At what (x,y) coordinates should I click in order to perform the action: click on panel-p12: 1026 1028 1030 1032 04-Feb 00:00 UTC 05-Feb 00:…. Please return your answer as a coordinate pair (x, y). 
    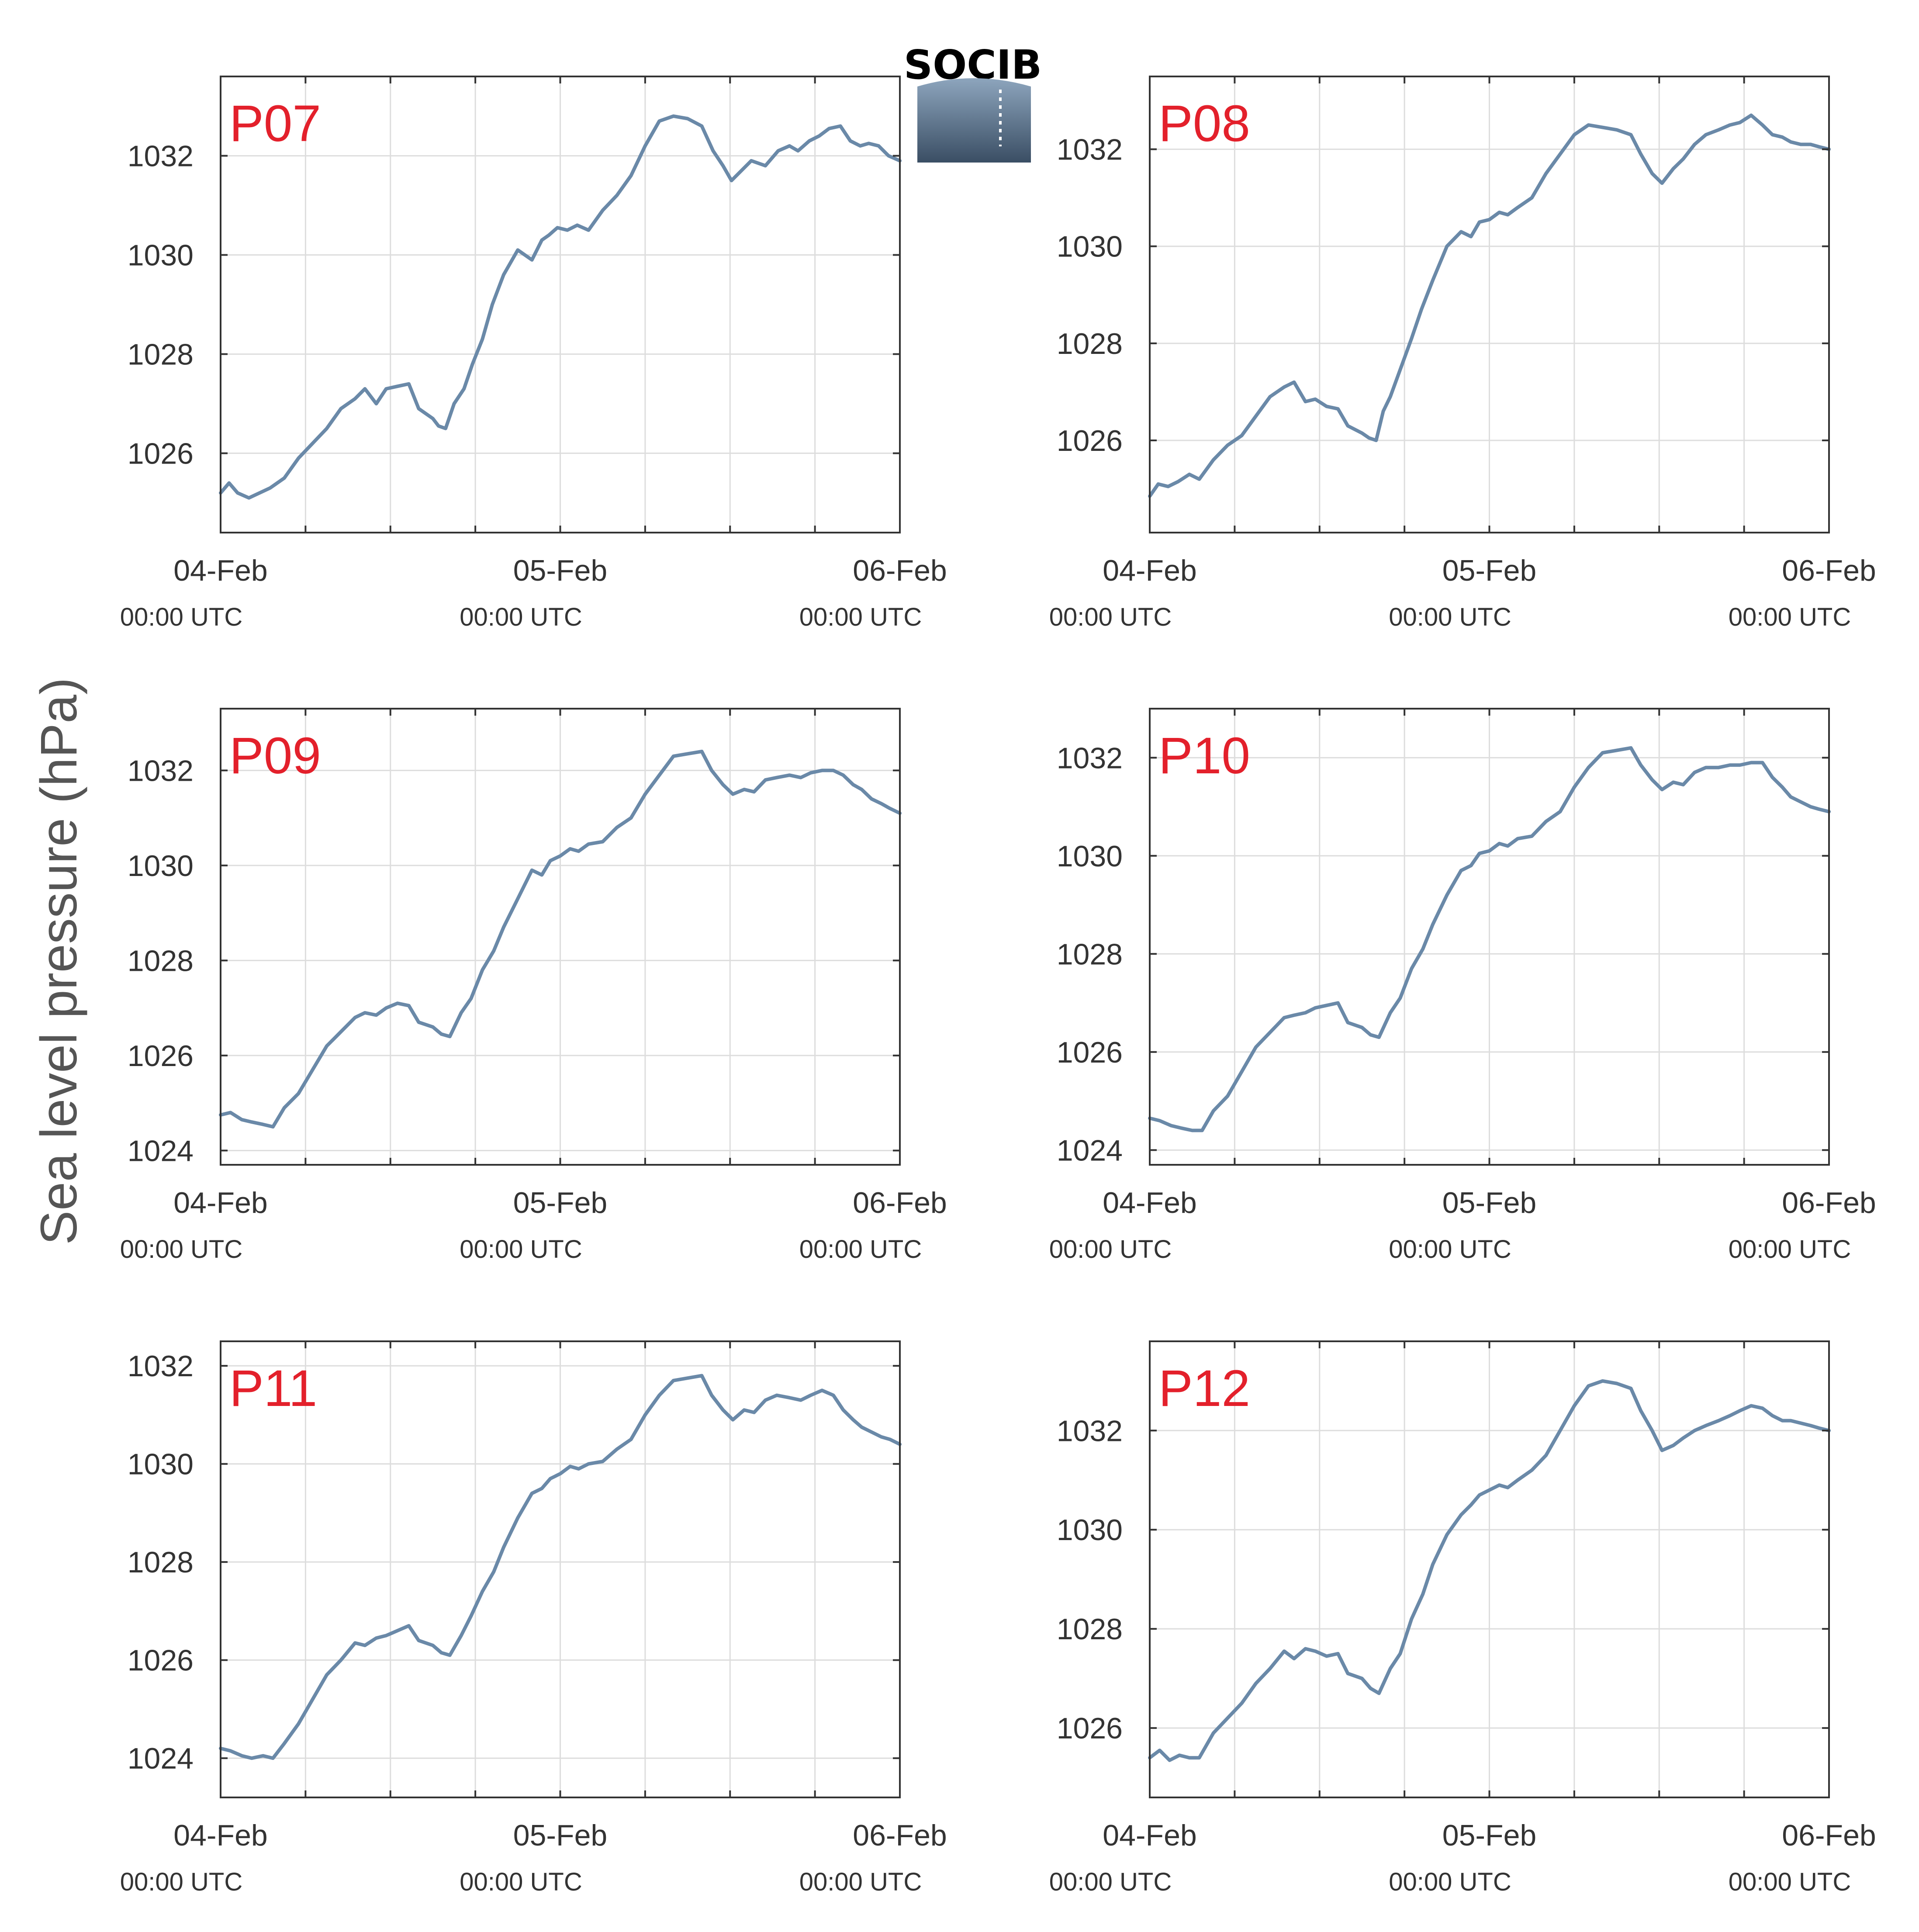
    Looking at the image, I should click on (1462, 1618).